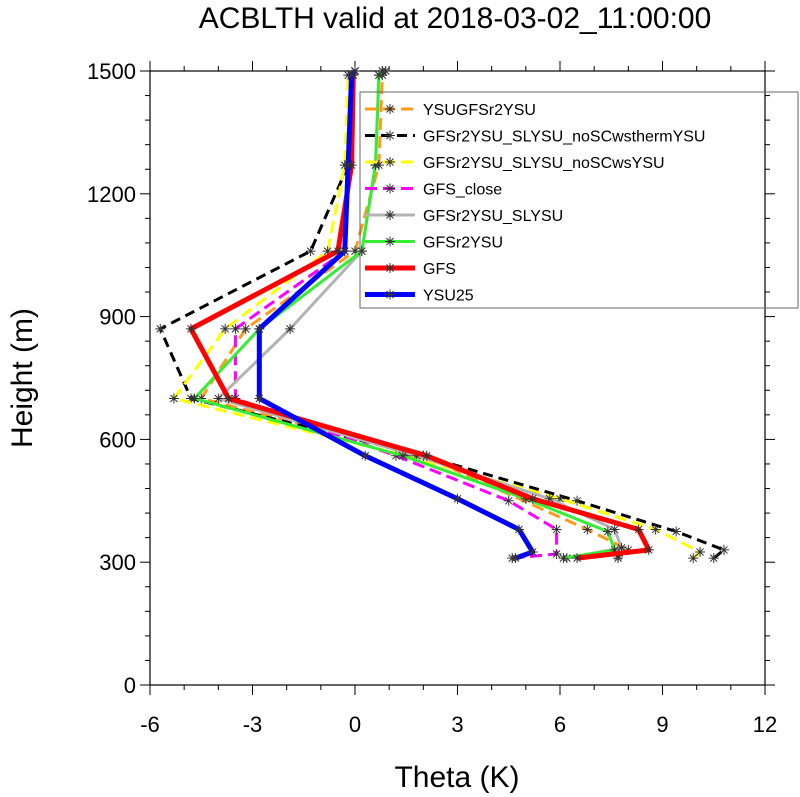 The image size is (800, 797). What do you see at coordinates (117, 317) in the screenshot?
I see `y-tick-label: 900` at bounding box center [117, 317].